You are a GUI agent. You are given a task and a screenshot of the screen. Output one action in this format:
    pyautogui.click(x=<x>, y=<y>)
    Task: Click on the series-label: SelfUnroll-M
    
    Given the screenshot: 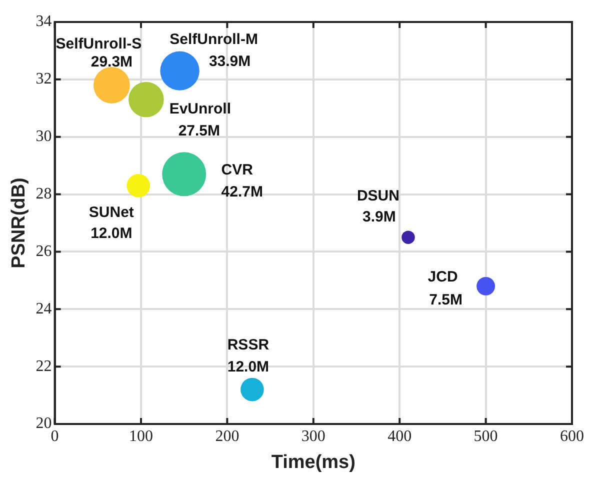 What is the action you would take?
    pyautogui.click(x=214, y=39)
    